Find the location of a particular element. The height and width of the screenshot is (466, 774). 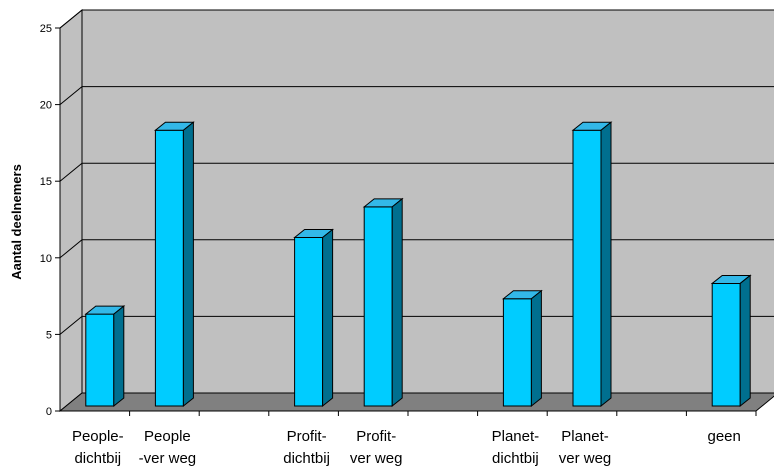

y-tick-label: 15 is located at coordinates (46, 182).